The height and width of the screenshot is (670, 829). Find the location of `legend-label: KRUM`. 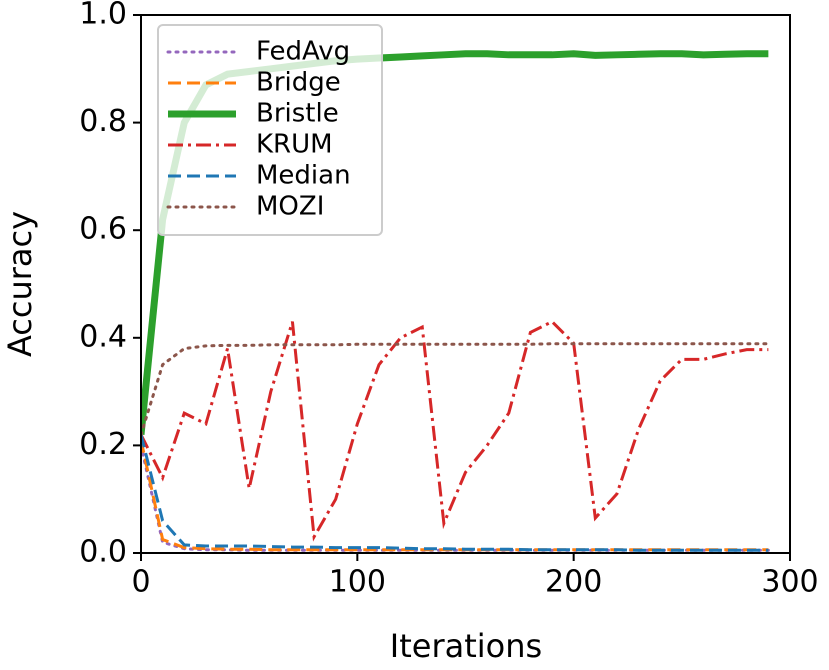

legend-label: KRUM is located at coordinates (294, 145).